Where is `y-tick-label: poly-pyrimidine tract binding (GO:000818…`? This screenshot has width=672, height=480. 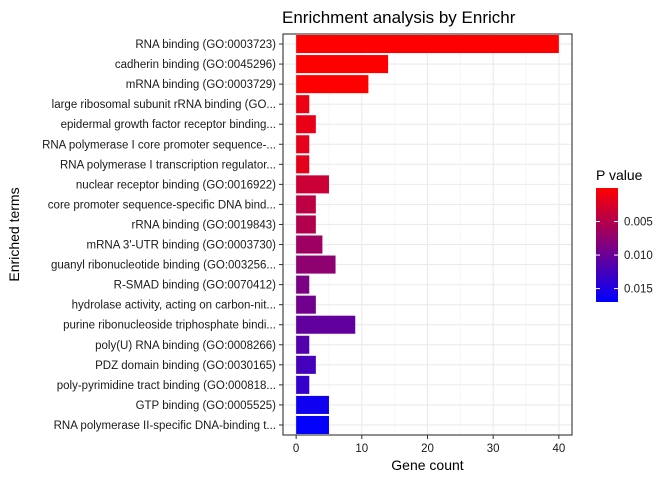 y-tick-label: poly-pyrimidine tract binding (GO:000818… is located at coordinates (166, 386).